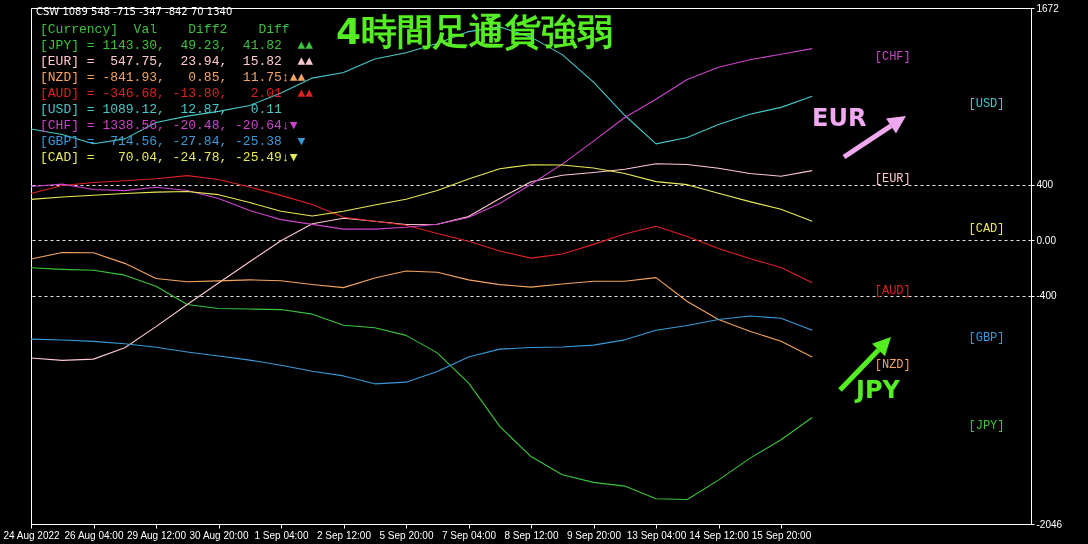 Image resolution: width=1088 pixels, height=544 pixels. What do you see at coordinates (1045, 185) in the screenshot?
I see `y-tick-label: 400` at bounding box center [1045, 185].